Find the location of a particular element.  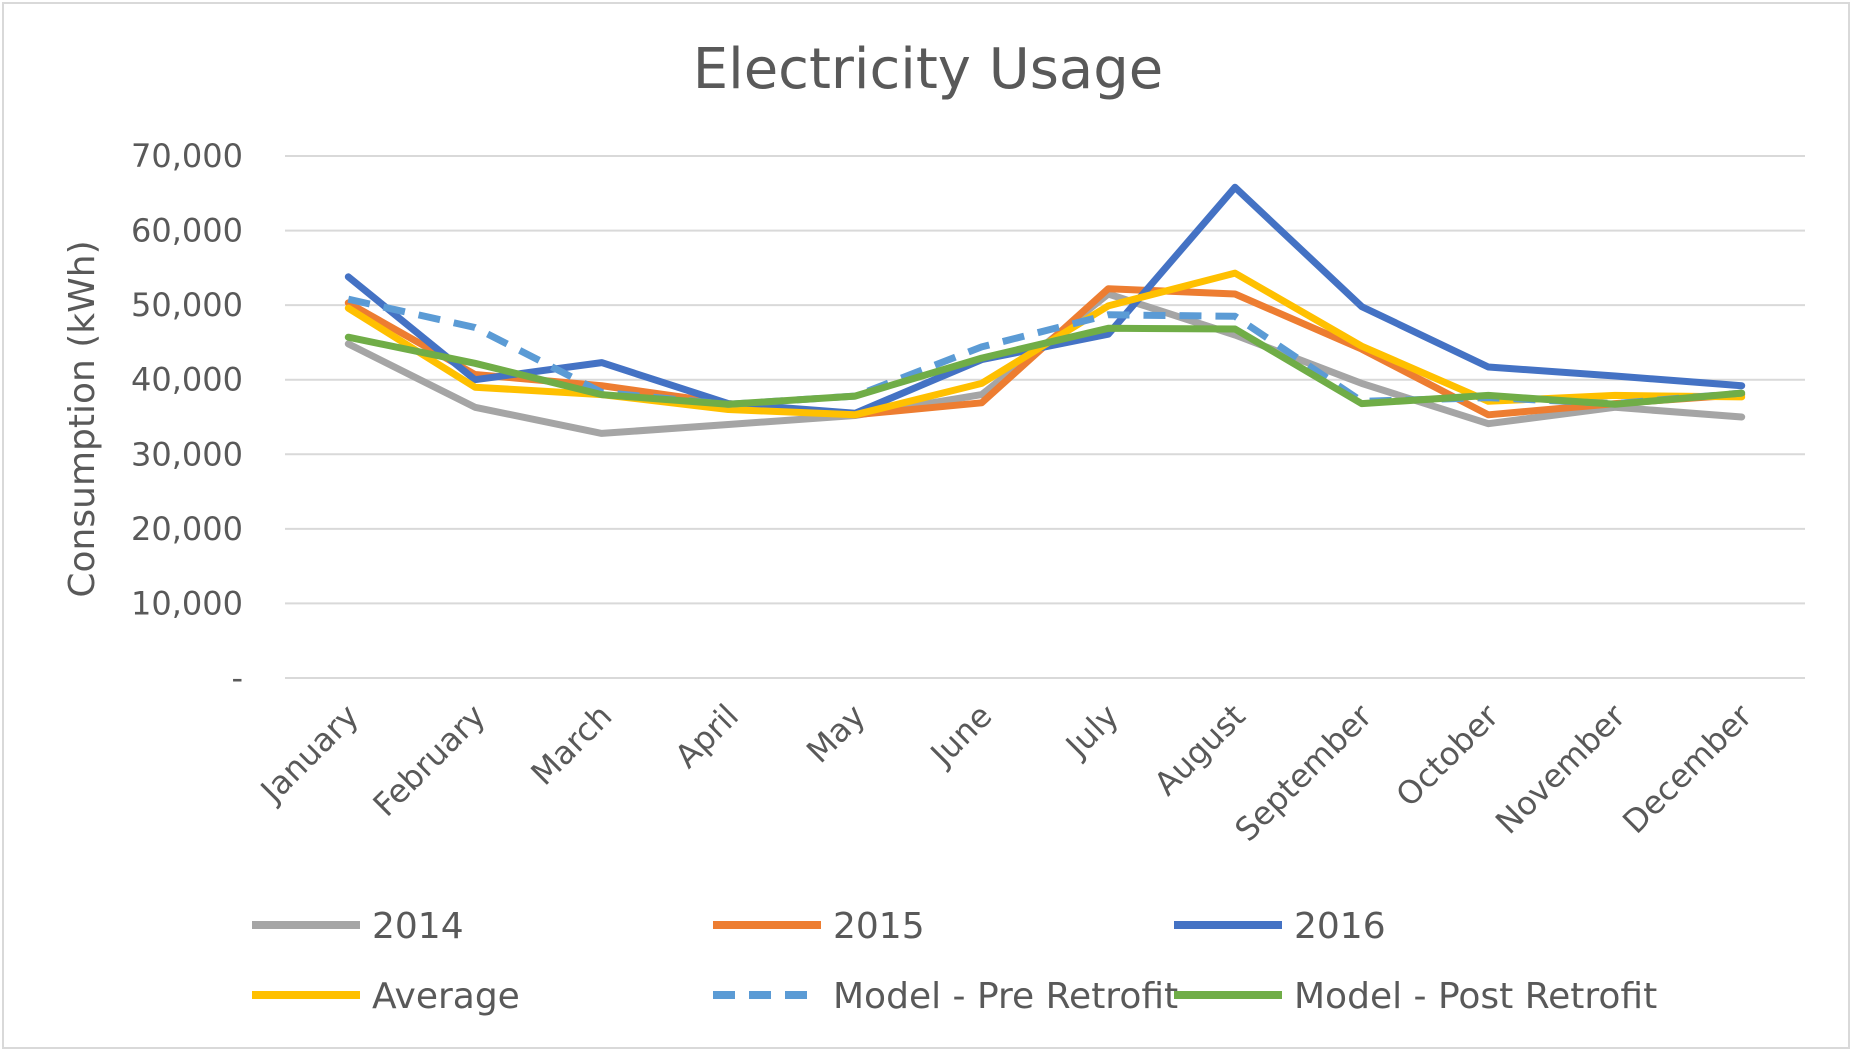

x-tick-label: June is located at coordinates (961, 736).